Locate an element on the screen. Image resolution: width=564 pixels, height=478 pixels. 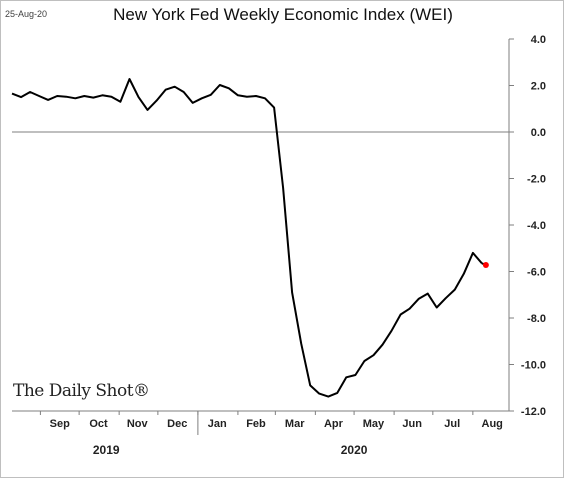
y-tick-label: -8.0 is located at coordinates (536, 319).